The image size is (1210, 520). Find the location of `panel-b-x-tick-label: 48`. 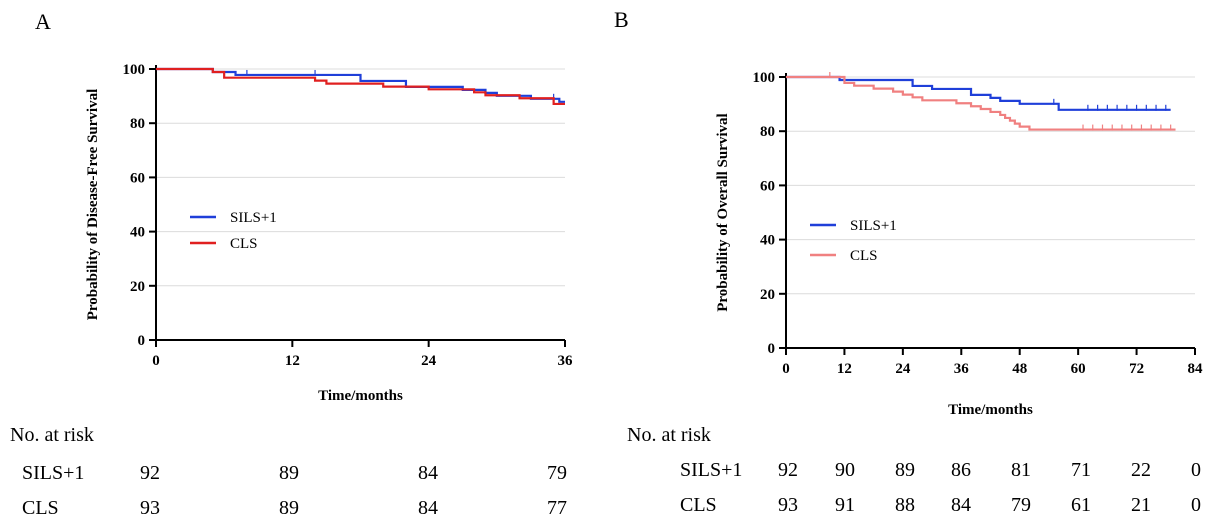

panel-b-x-tick-label: 48 is located at coordinates (1019, 369).